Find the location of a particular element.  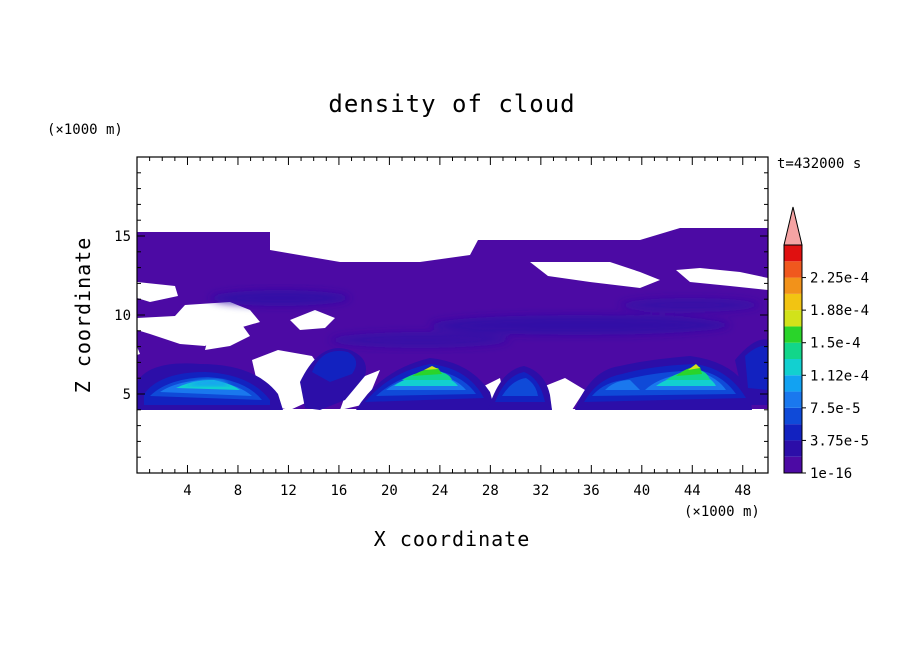

colorbar-tick-label: 3.75e-5 is located at coordinates (839, 441).